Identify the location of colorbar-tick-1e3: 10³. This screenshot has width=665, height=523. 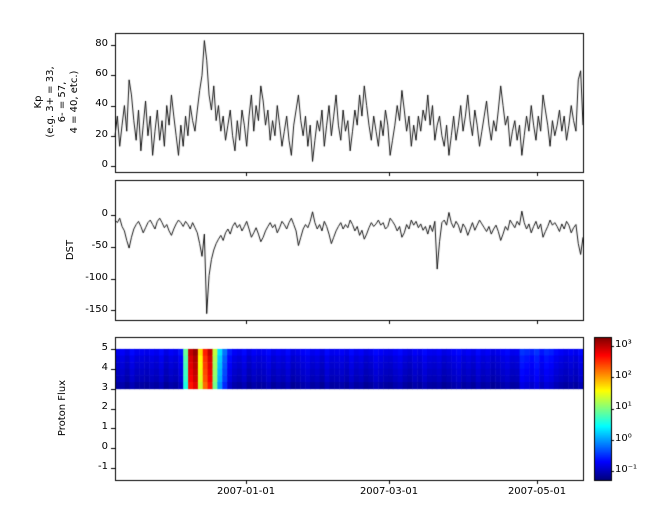
(623, 344).